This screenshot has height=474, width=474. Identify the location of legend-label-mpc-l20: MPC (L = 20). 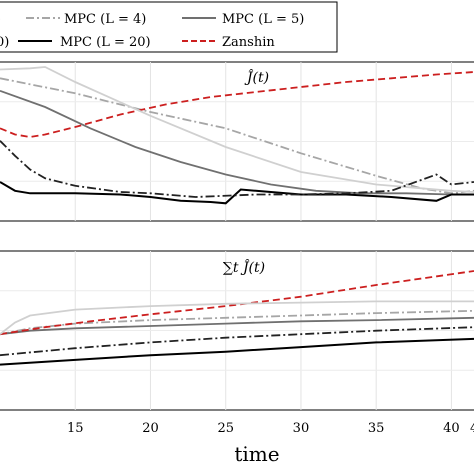
(105, 42).